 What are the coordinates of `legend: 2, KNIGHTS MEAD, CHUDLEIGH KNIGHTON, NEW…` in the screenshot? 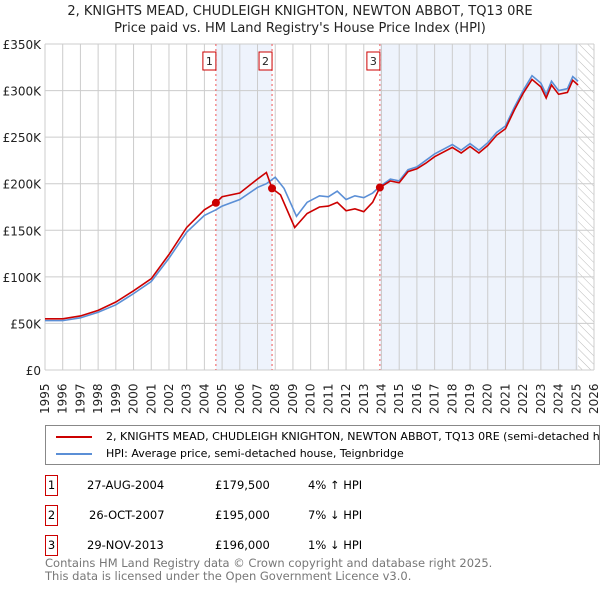 It's located at (322, 445).